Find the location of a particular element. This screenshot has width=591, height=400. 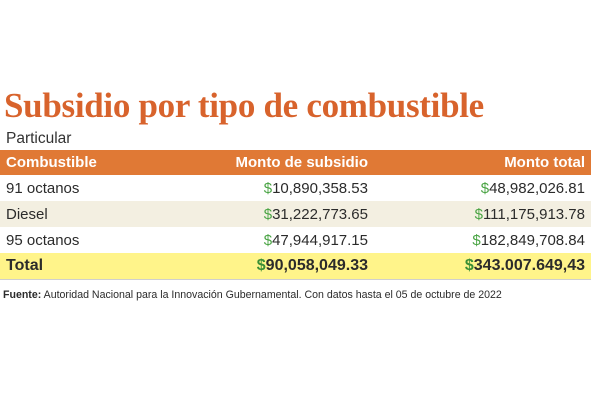

table-row: 91 octanos $10,890,358.53 $48,982,026.81 is located at coordinates (295, 188).